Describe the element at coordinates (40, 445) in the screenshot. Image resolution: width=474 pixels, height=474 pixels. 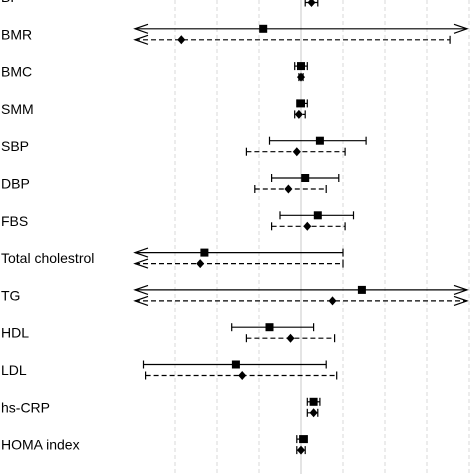
I see `row-label: HOMA index` at that location.